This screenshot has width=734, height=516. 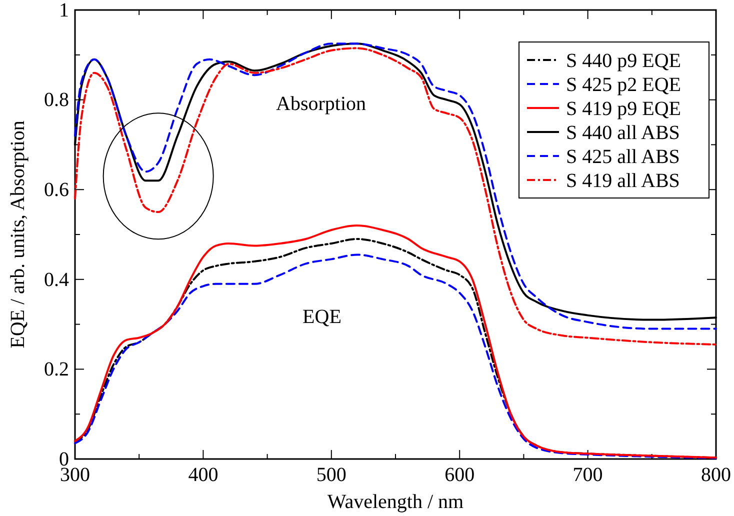 I want to click on legend-label: S 419 p9 EQE, so click(x=623, y=109).